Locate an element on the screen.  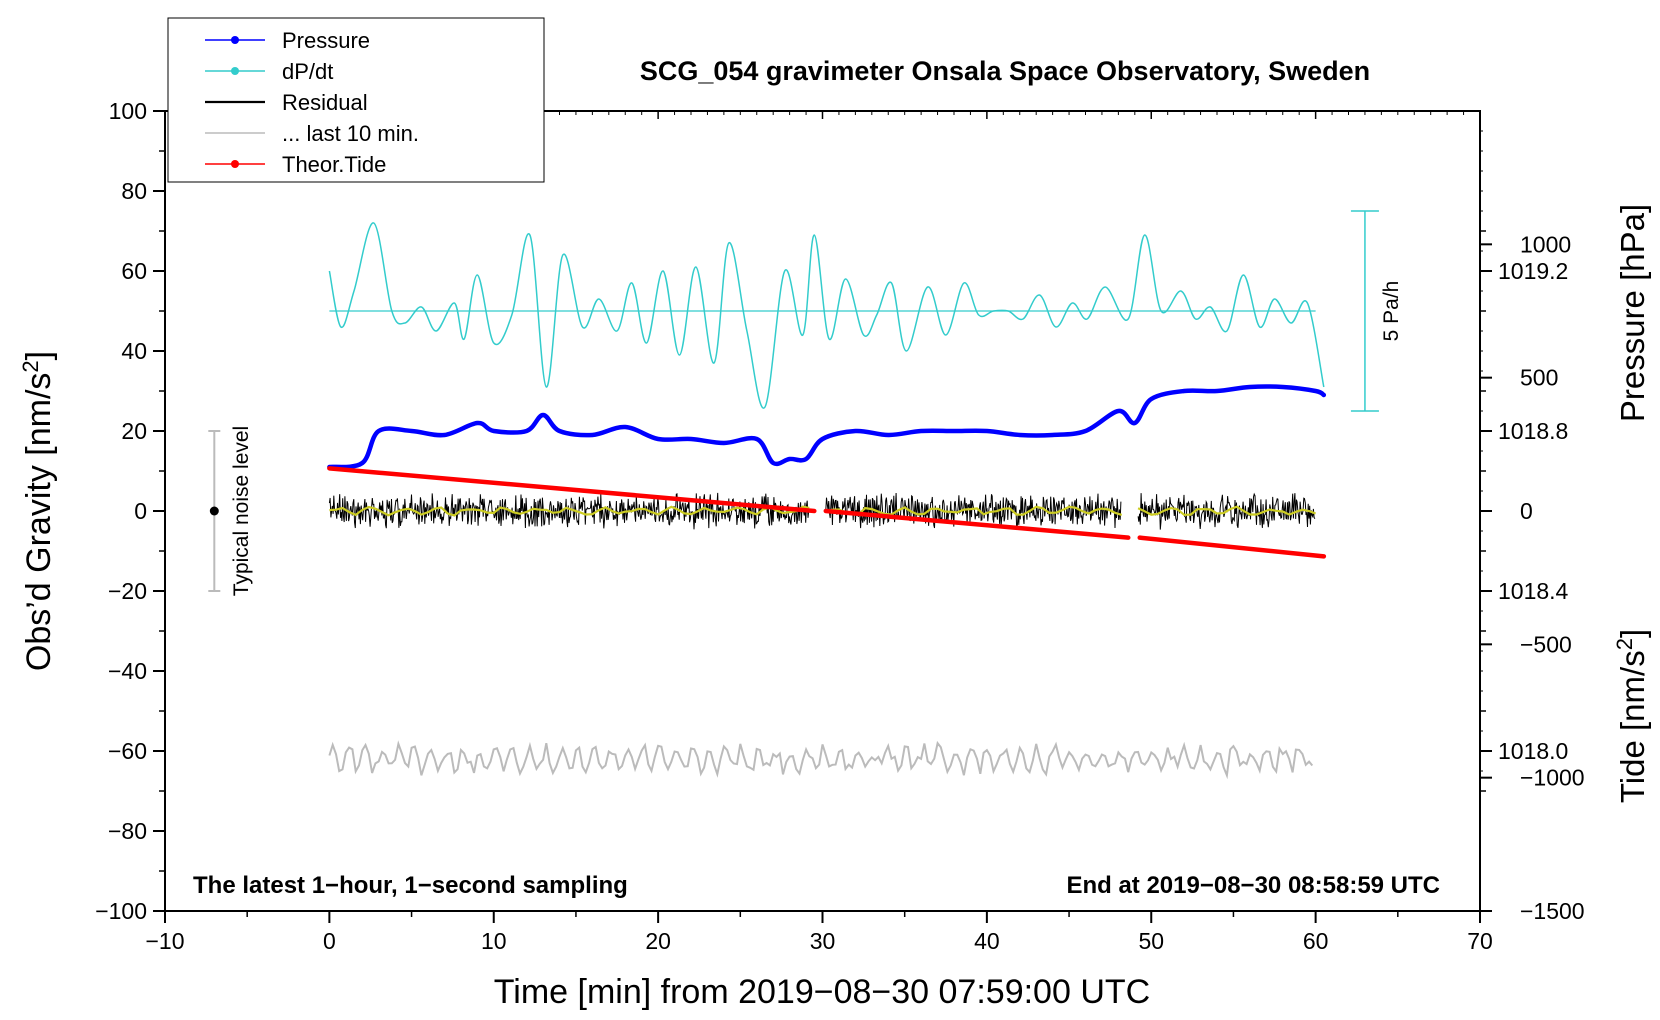
tide-tick-label: 0 is located at coordinates (1526, 511).